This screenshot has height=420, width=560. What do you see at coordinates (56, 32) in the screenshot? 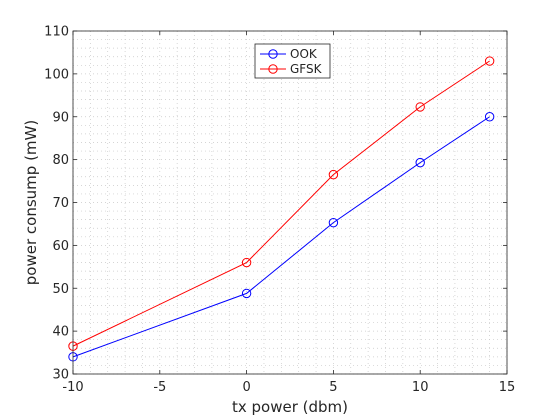
I see `y-tick-label: 110` at bounding box center [56, 32].